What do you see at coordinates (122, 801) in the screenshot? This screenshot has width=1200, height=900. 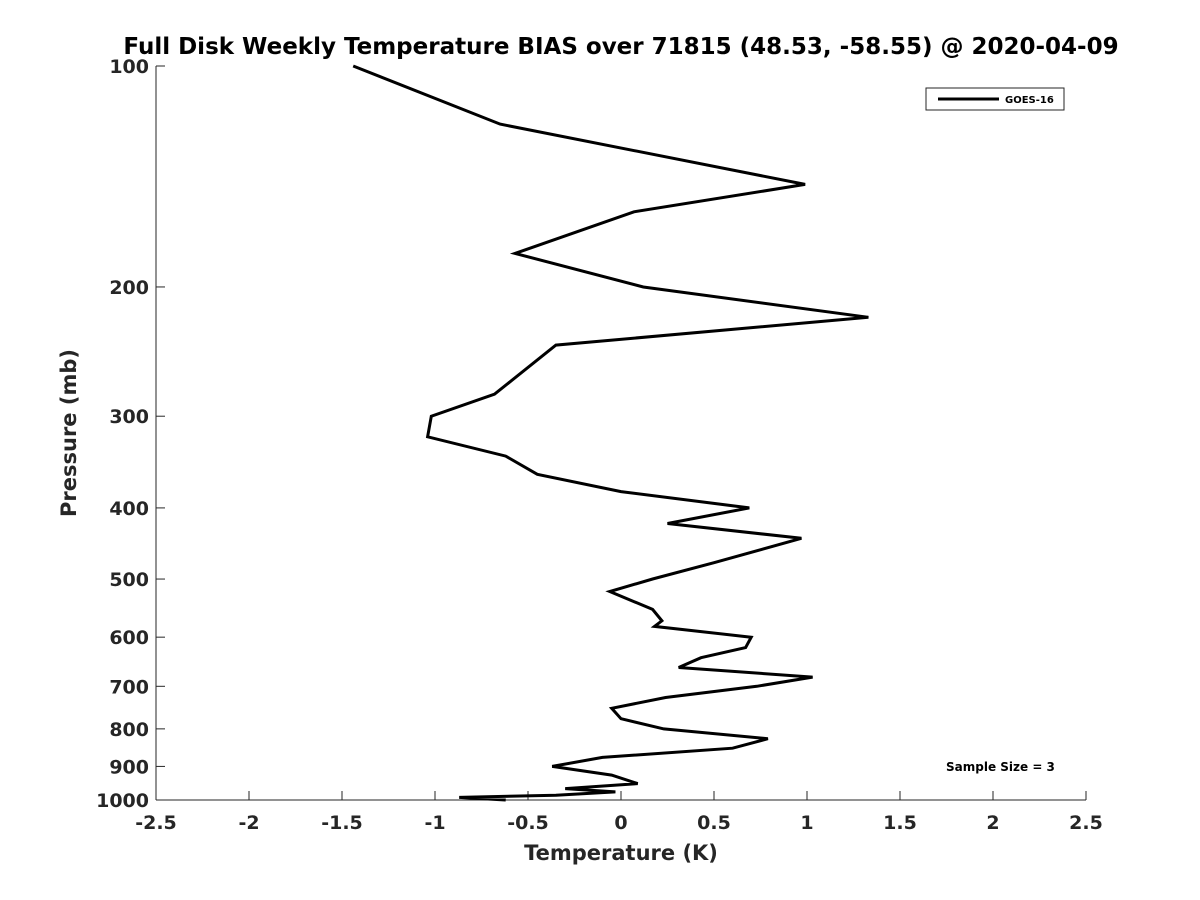 I see `y-tick-label: 1000` at bounding box center [122, 801].